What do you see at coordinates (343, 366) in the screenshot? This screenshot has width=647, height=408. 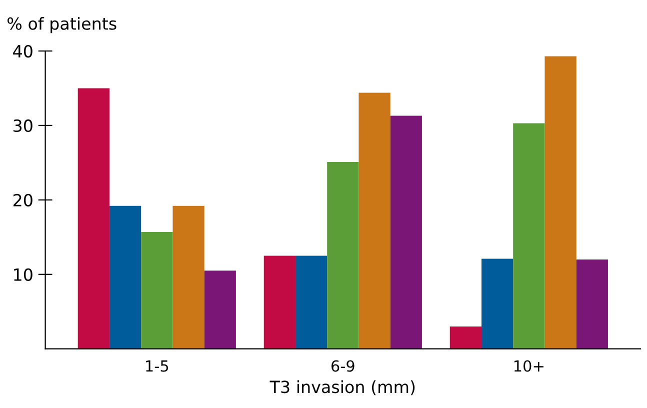 I see `x-tick-label: 6-9` at bounding box center [343, 366].